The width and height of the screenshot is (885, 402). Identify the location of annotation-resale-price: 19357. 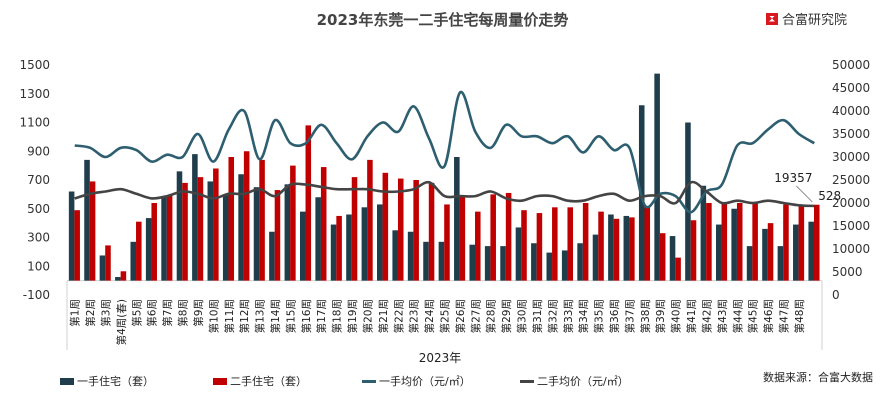
(793, 178).